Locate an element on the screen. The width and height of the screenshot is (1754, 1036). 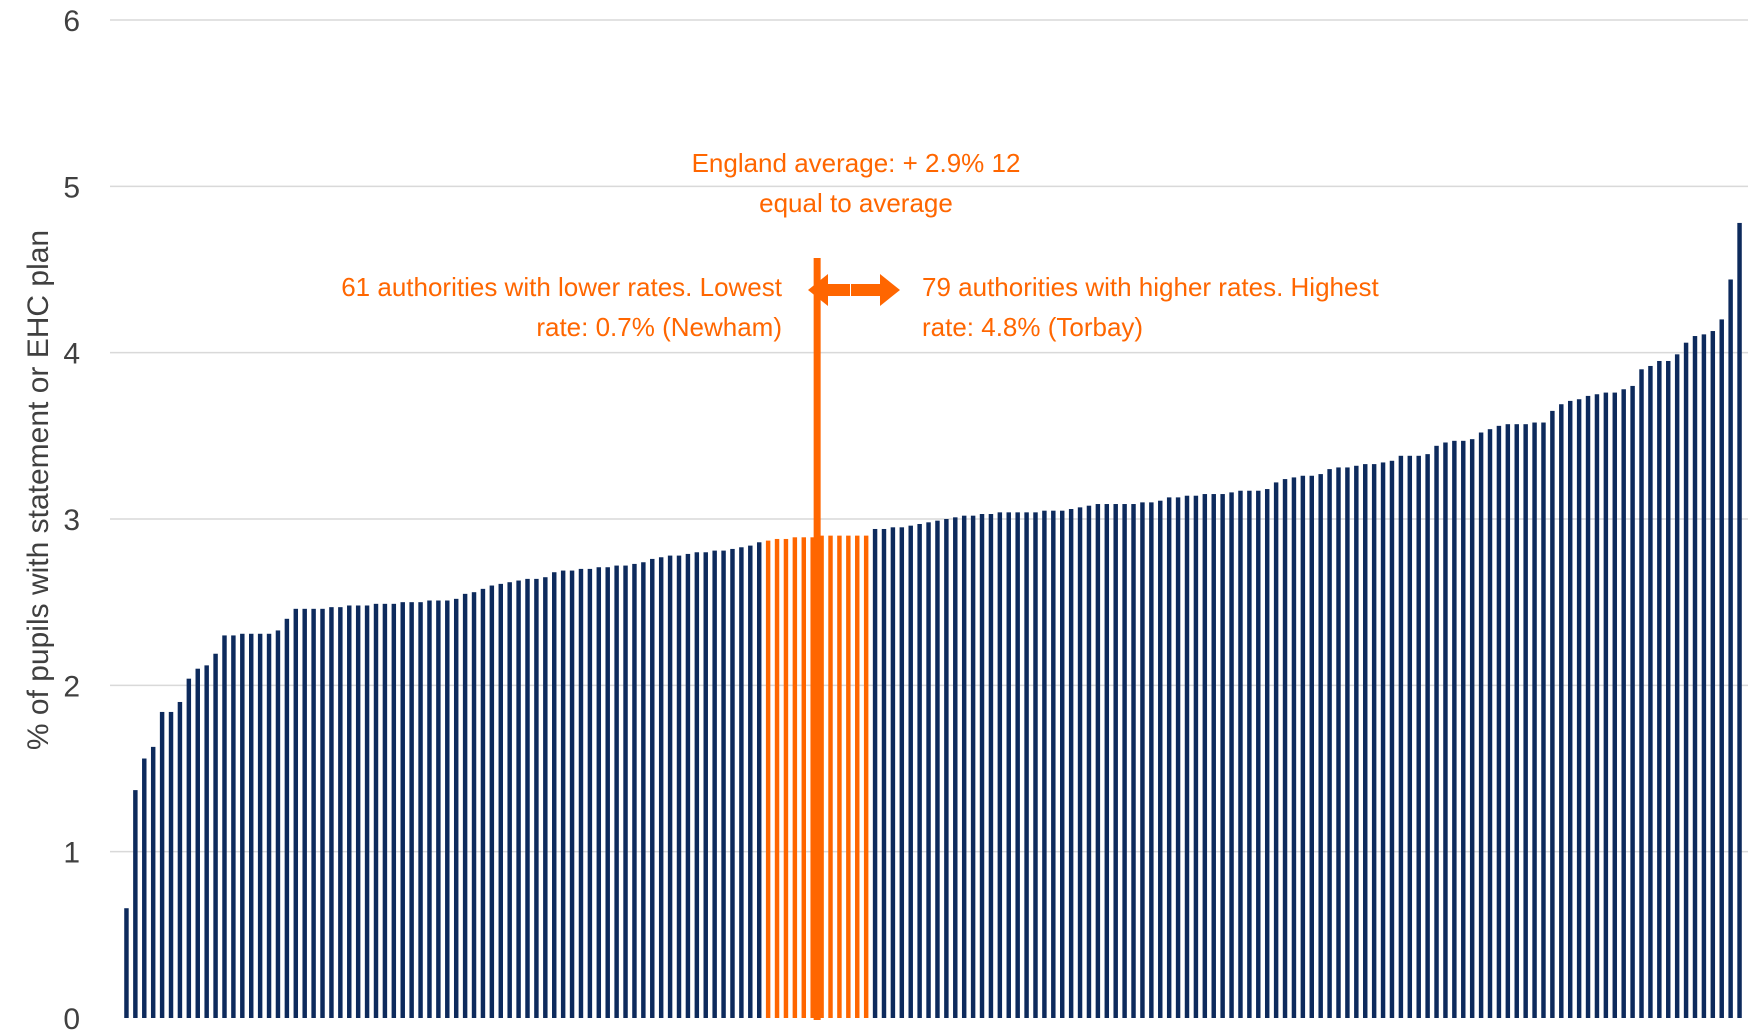
y-tick-label: 2 is located at coordinates (71, 686).